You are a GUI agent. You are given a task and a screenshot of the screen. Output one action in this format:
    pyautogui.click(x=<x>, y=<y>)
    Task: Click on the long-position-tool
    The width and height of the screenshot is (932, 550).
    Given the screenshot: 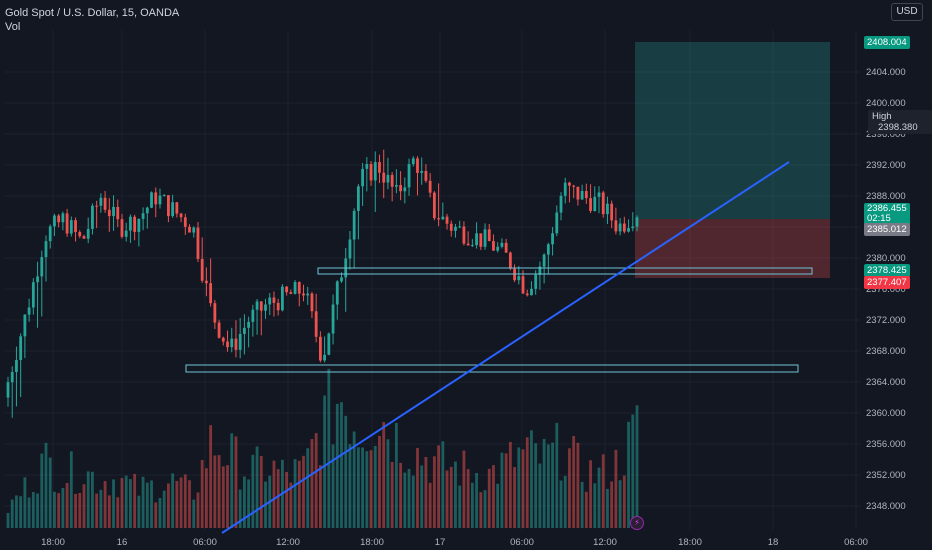 What is the action you would take?
    pyautogui.click(x=732, y=160)
    